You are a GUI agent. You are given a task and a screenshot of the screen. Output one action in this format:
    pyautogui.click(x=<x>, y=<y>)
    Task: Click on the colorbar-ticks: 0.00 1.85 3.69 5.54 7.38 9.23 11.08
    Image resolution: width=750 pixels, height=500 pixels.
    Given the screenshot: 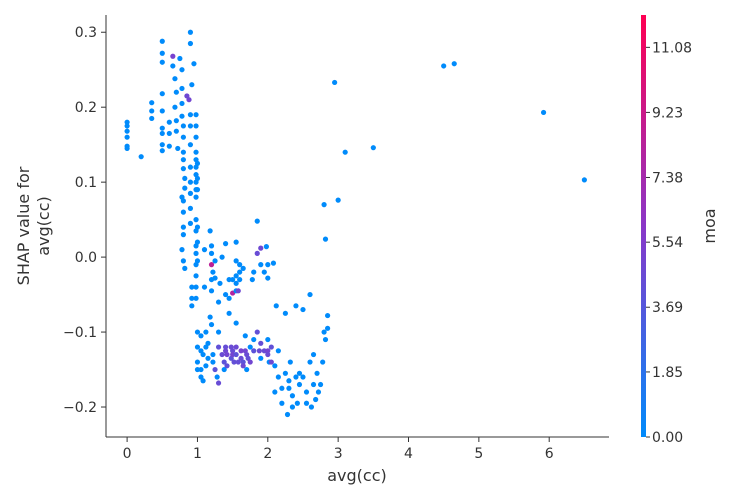 What is the action you would take?
    pyautogui.click(x=669, y=243)
    